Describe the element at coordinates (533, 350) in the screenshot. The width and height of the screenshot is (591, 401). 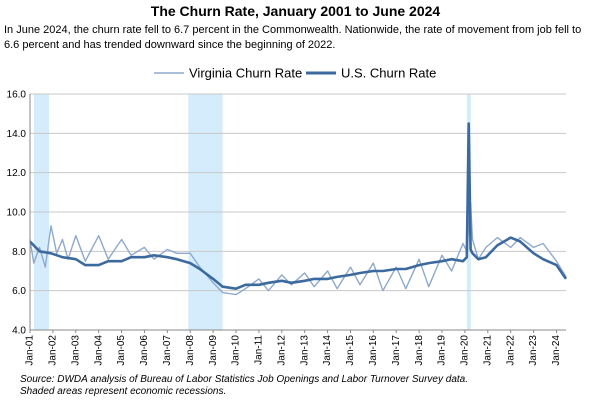
I see `x-tick-label: Jan-23` at that location.